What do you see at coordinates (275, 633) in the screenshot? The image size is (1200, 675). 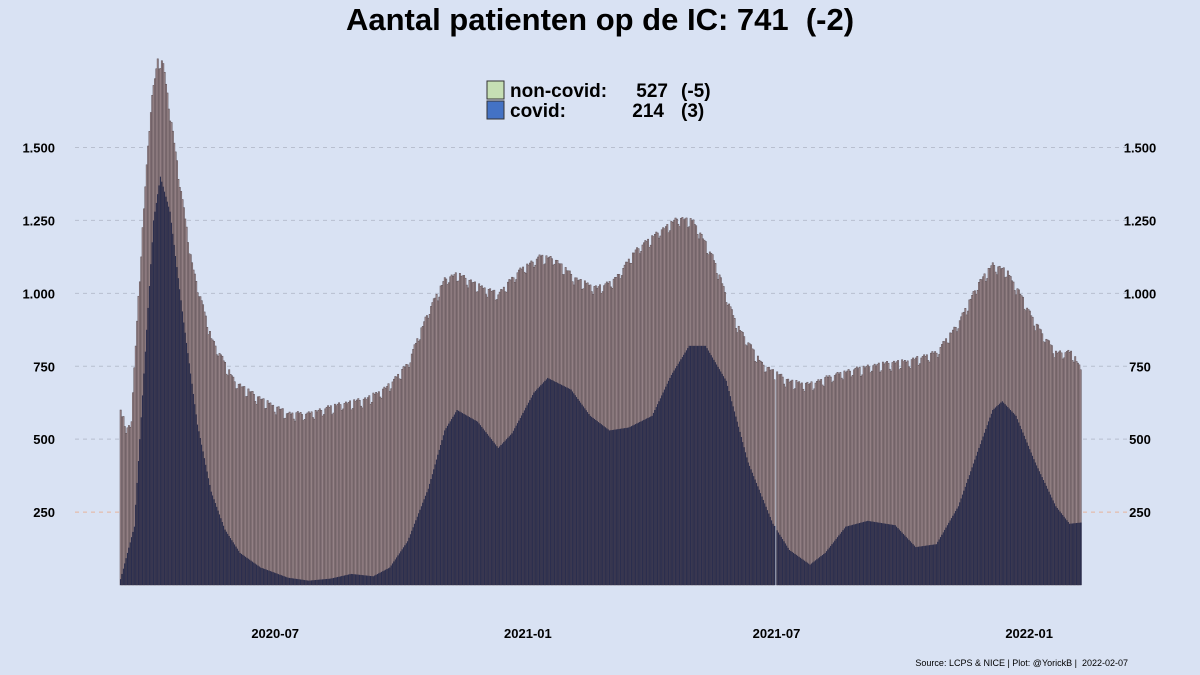 I see `x-tick-label-0: 2020-07` at bounding box center [275, 633].